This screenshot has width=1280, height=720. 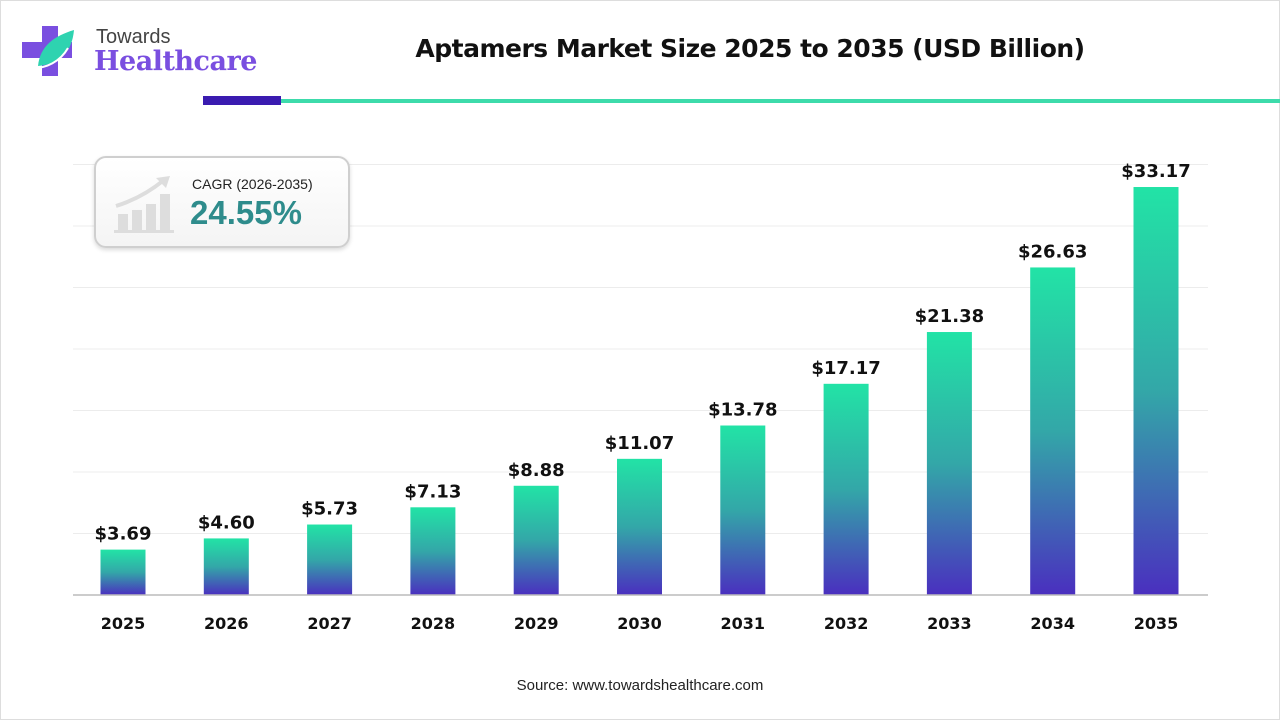 I want to click on data-label-2034: $26.63, so click(x=1052, y=251).